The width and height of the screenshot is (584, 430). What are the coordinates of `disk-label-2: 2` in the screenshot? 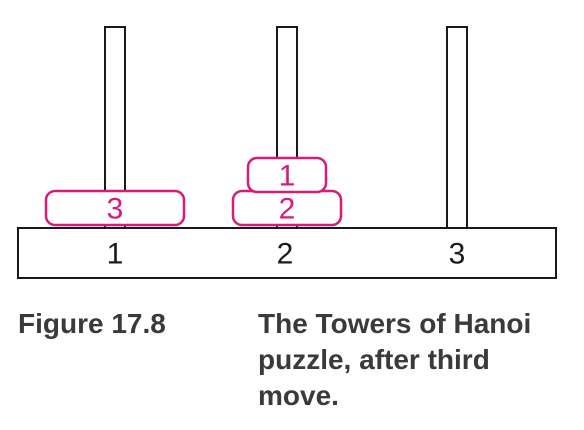 It's located at (287, 209).